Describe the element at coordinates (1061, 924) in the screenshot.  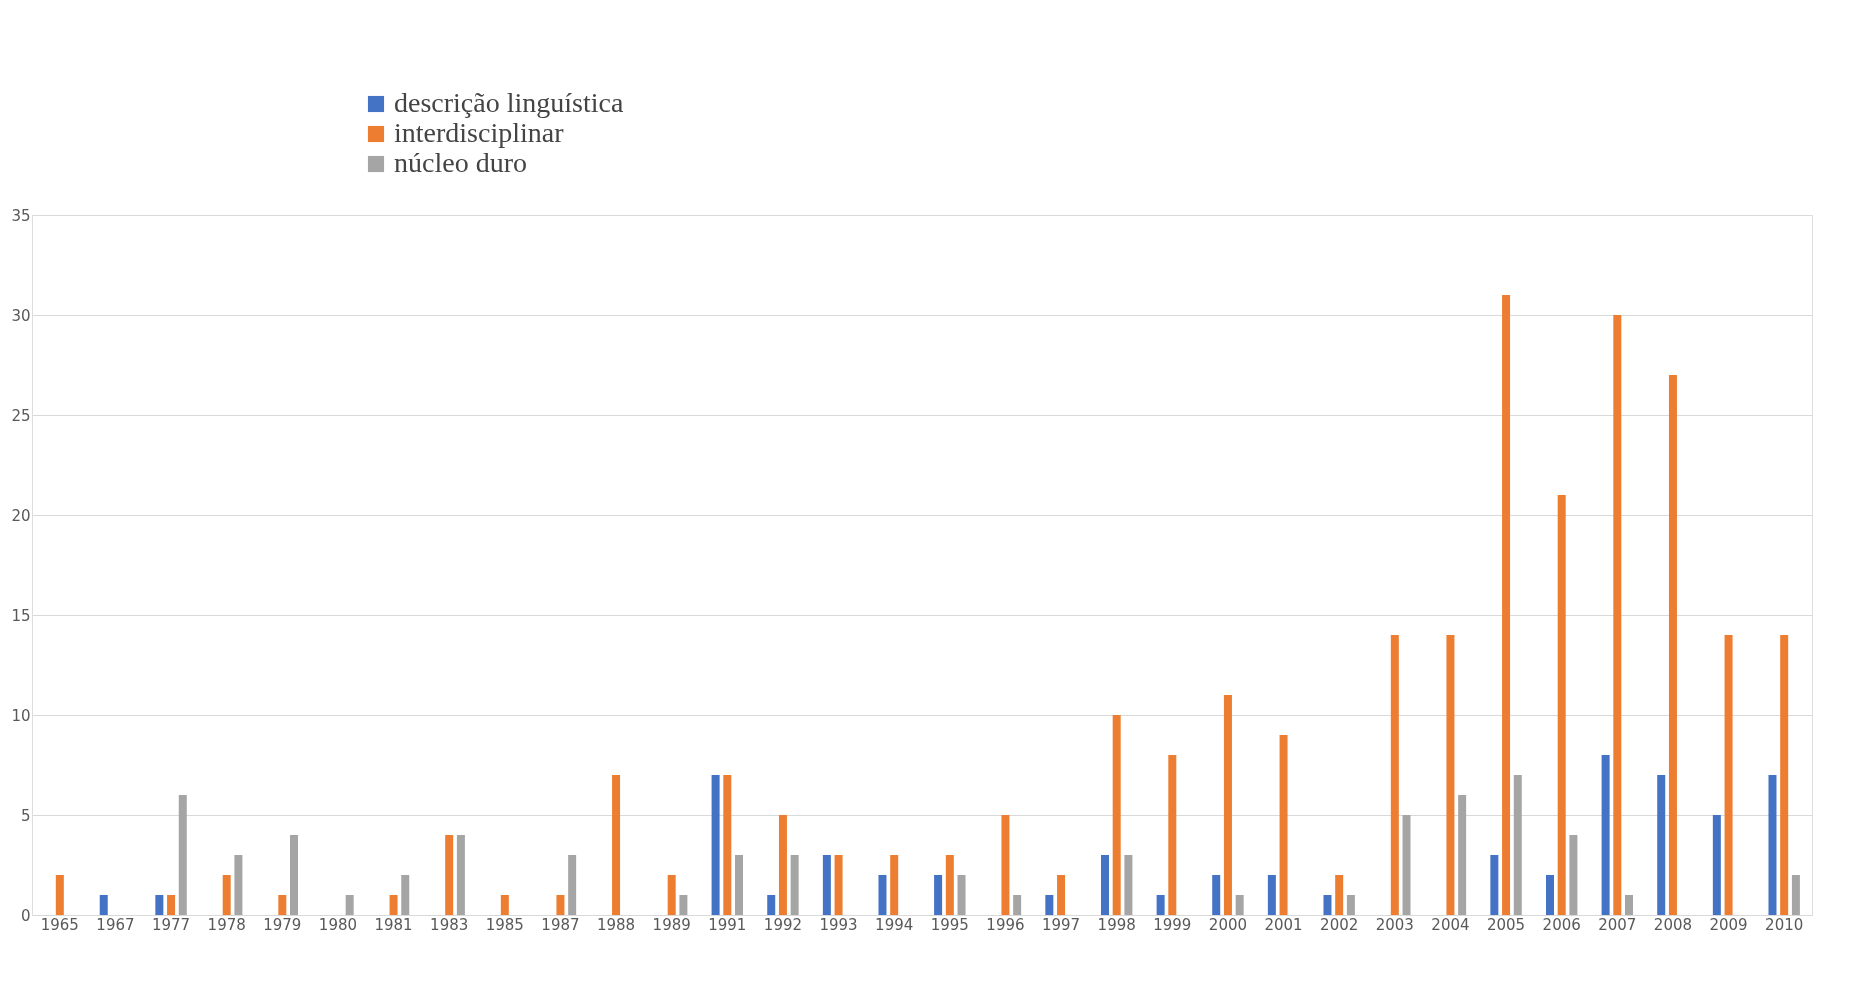
I see `x-tick-label: 1997` at that location.